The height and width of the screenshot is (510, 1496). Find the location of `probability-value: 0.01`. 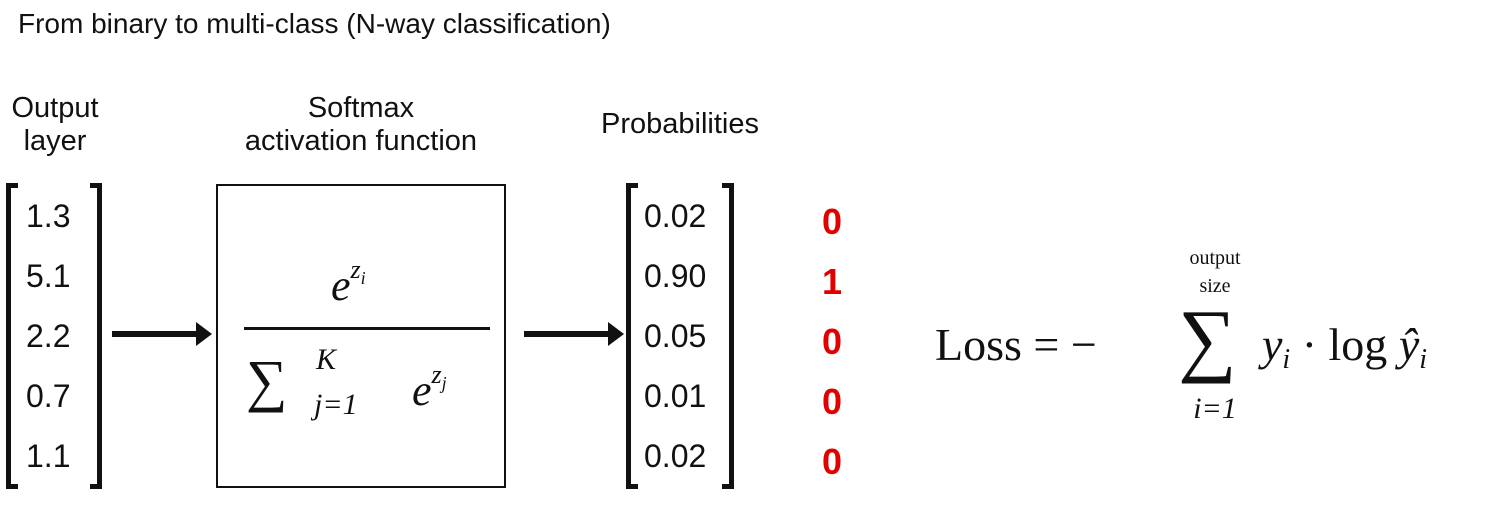

probability-value: 0.01 is located at coordinates (675, 396).